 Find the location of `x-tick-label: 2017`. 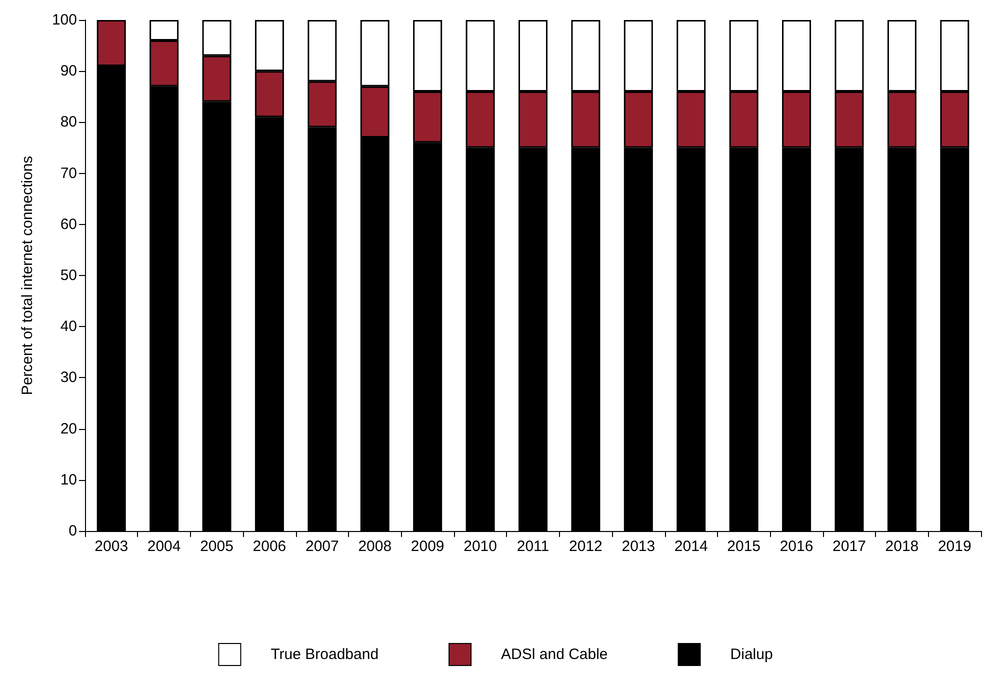

x-tick-label: 2017 is located at coordinates (849, 546).